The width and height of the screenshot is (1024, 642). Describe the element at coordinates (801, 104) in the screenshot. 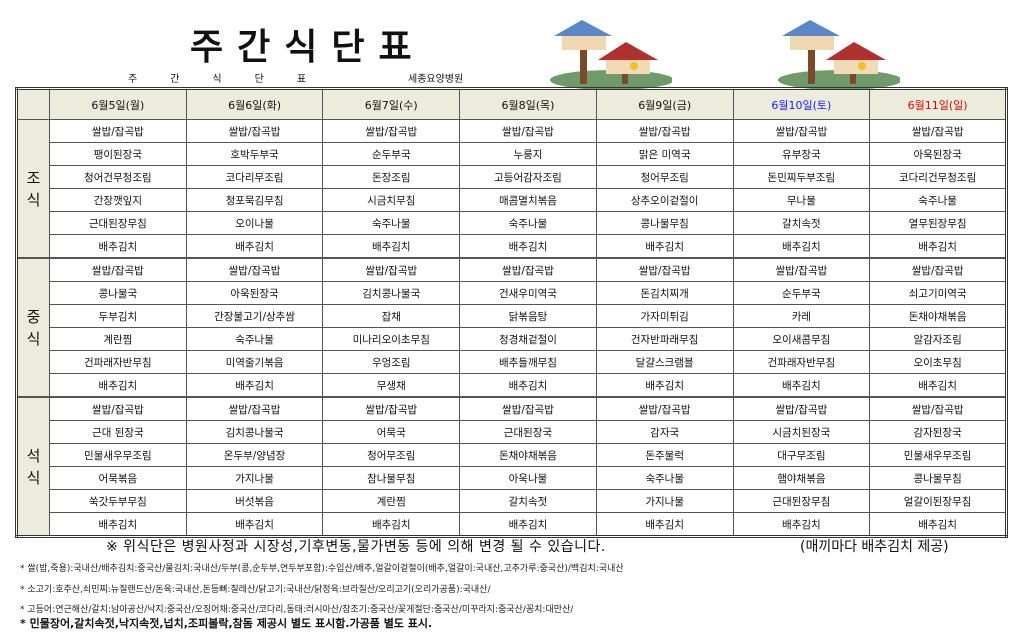

I see `day-header: 6월10일(토)` at that location.